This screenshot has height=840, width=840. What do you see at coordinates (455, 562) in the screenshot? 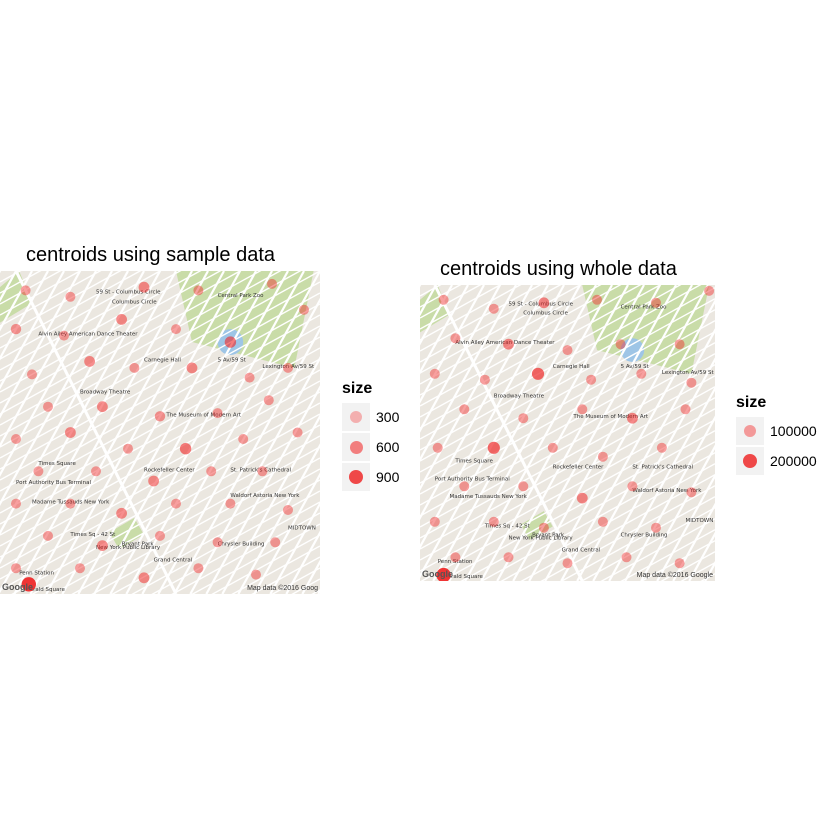
I see `map-place-label: Penn Station` at bounding box center [455, 562].